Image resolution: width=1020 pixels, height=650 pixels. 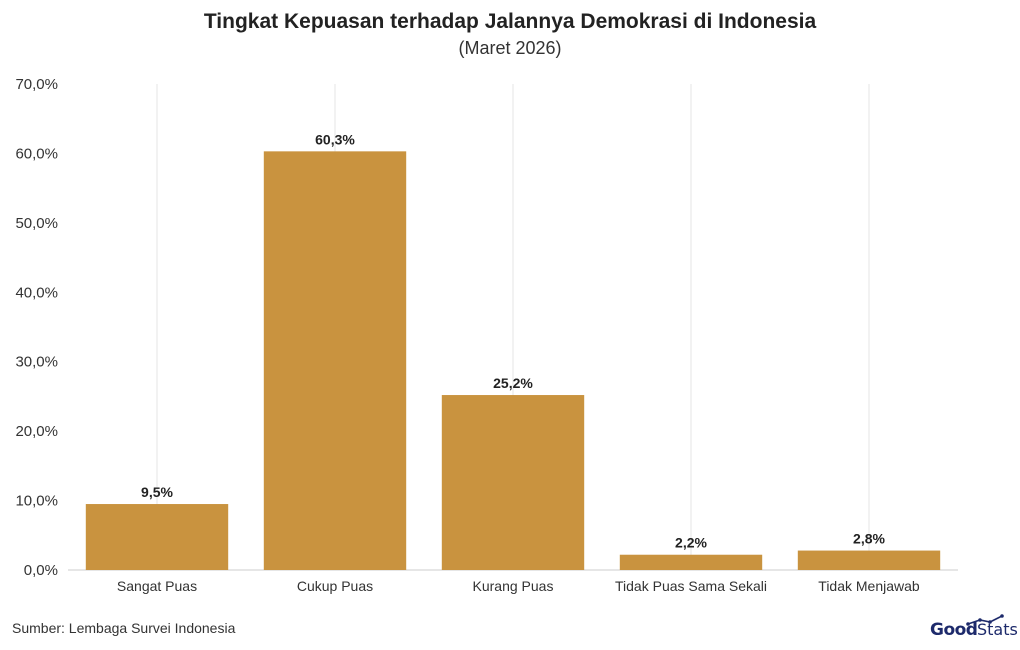 What do you see at coordinates (510, 48) in the screenshot?
I see `chart-subtitle: (Maret 2026)` at bounding box center [510, 48].